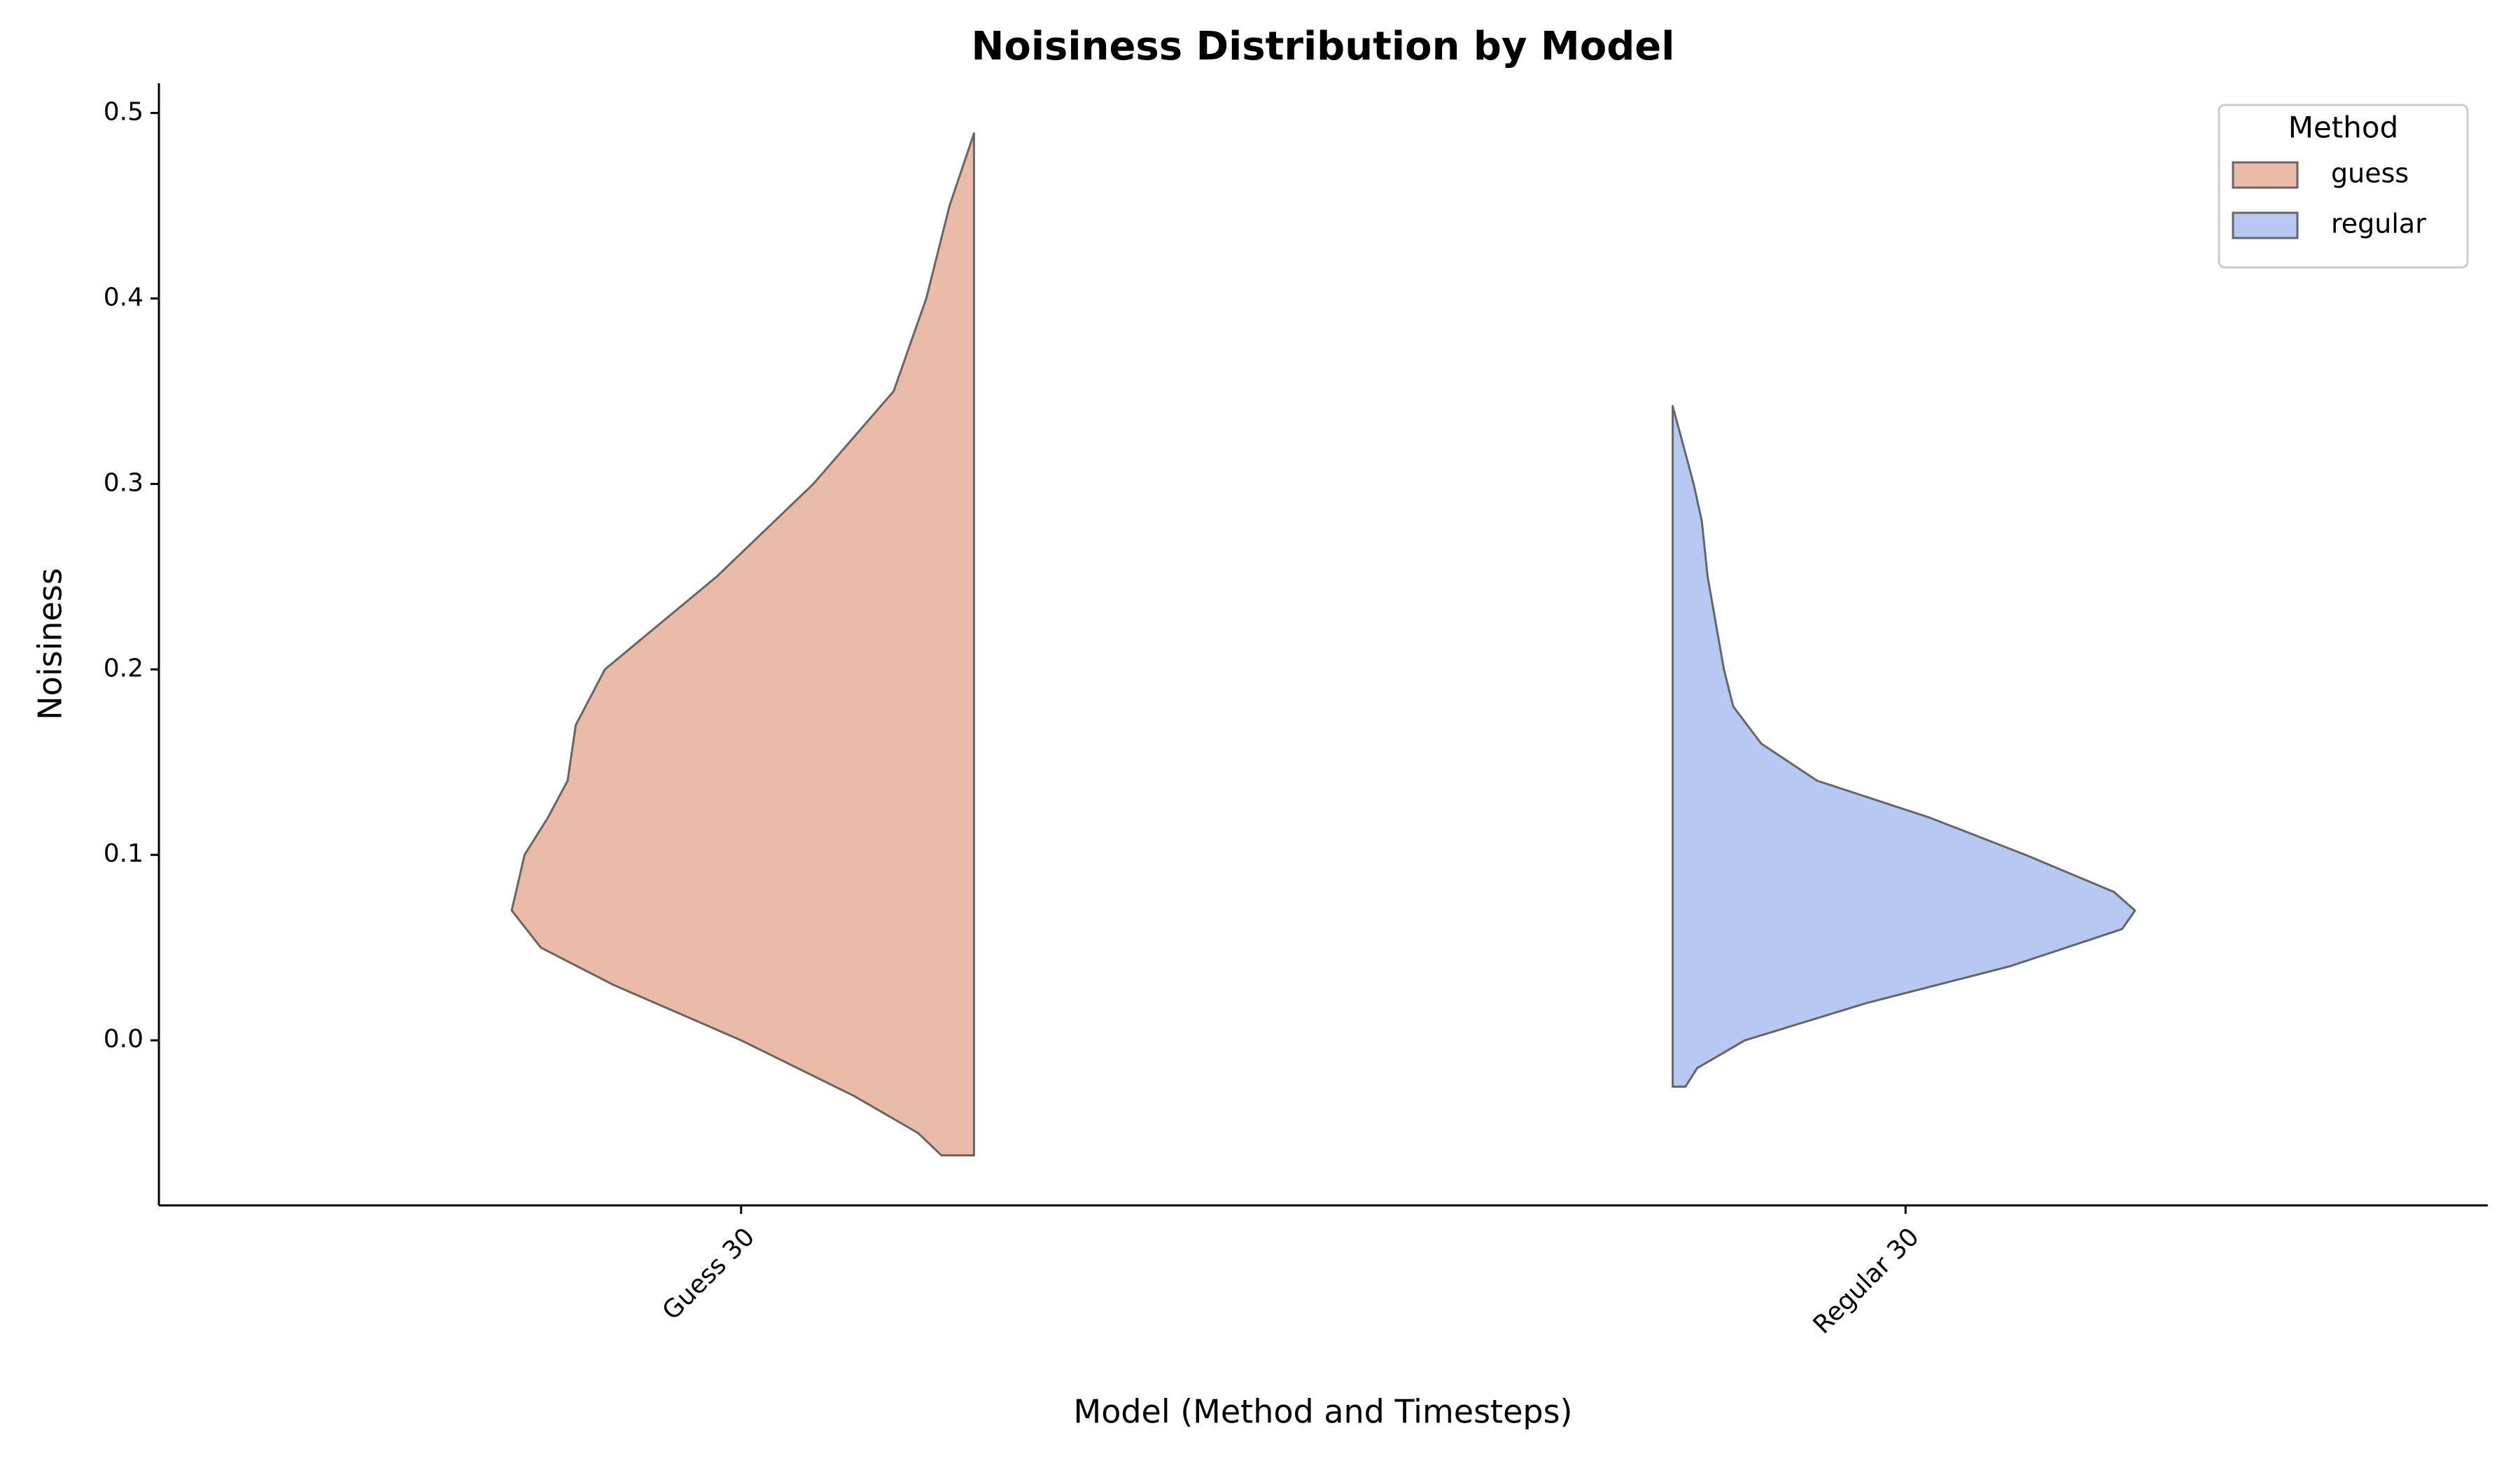 The image size is (2520, 1470). I want to click on x-tick-label: Regular 30, so click(1866, 1280).